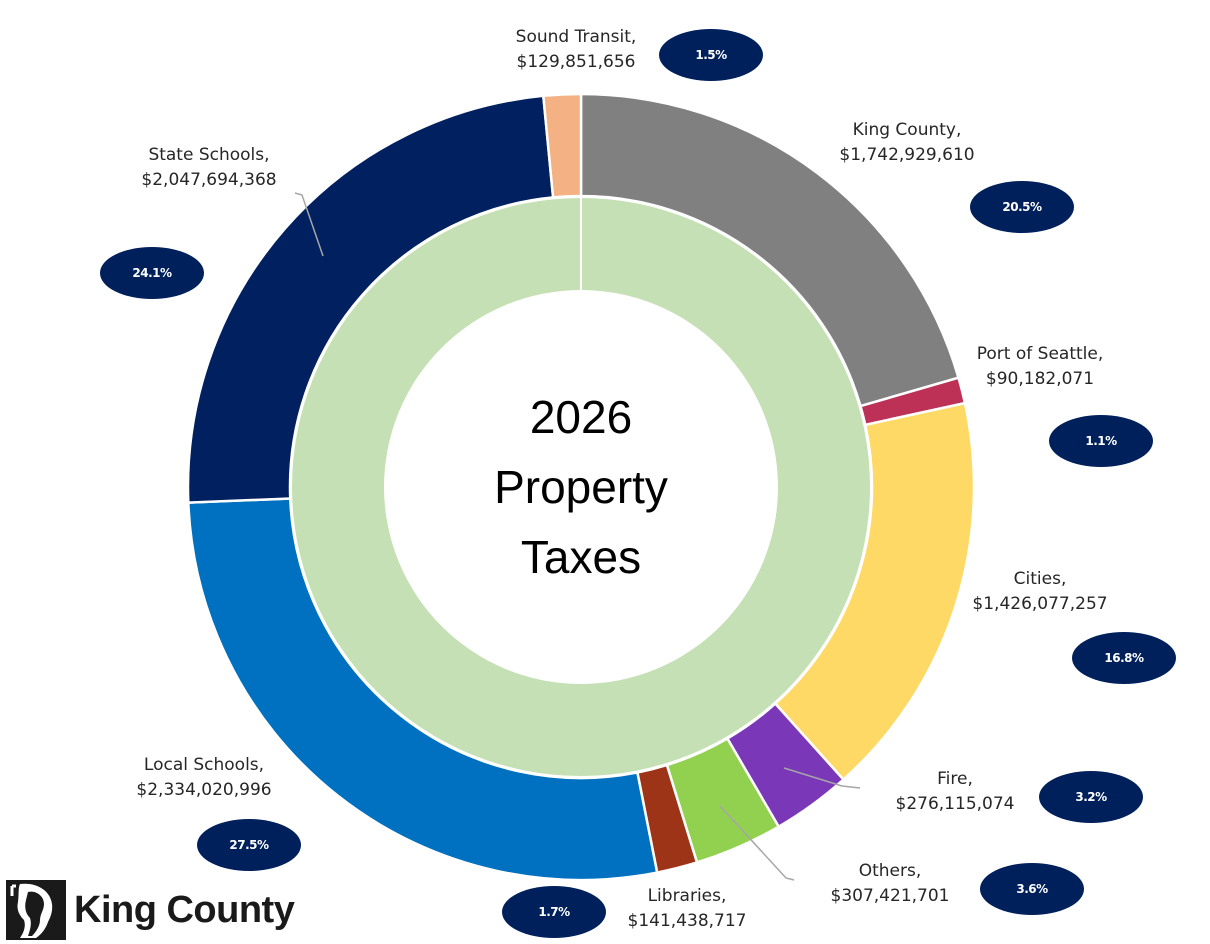 The width and height of the screenshot is (1210, 944). I want to click on data-label-value: $1,742,929,610, so click(907, 155).